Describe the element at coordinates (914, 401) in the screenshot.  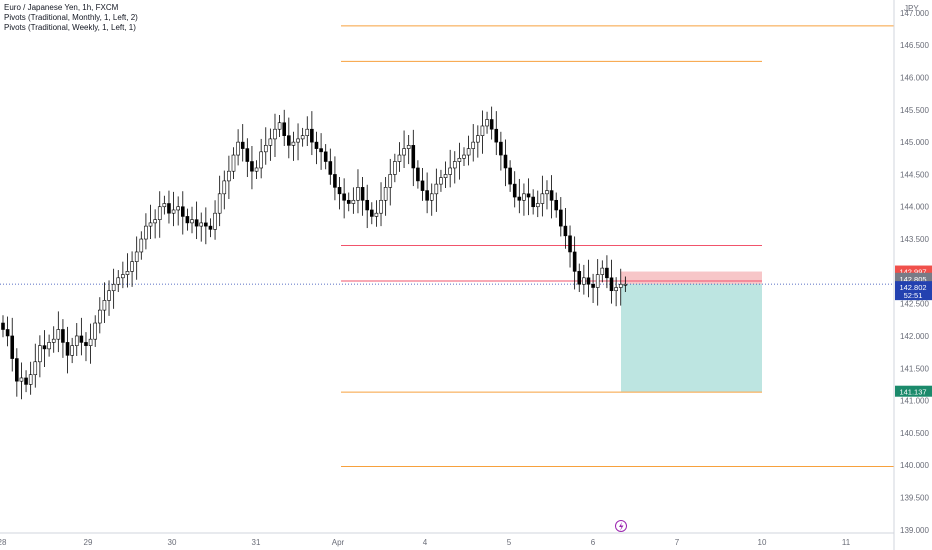
I see `price-tick-label: 141.000` at that location.